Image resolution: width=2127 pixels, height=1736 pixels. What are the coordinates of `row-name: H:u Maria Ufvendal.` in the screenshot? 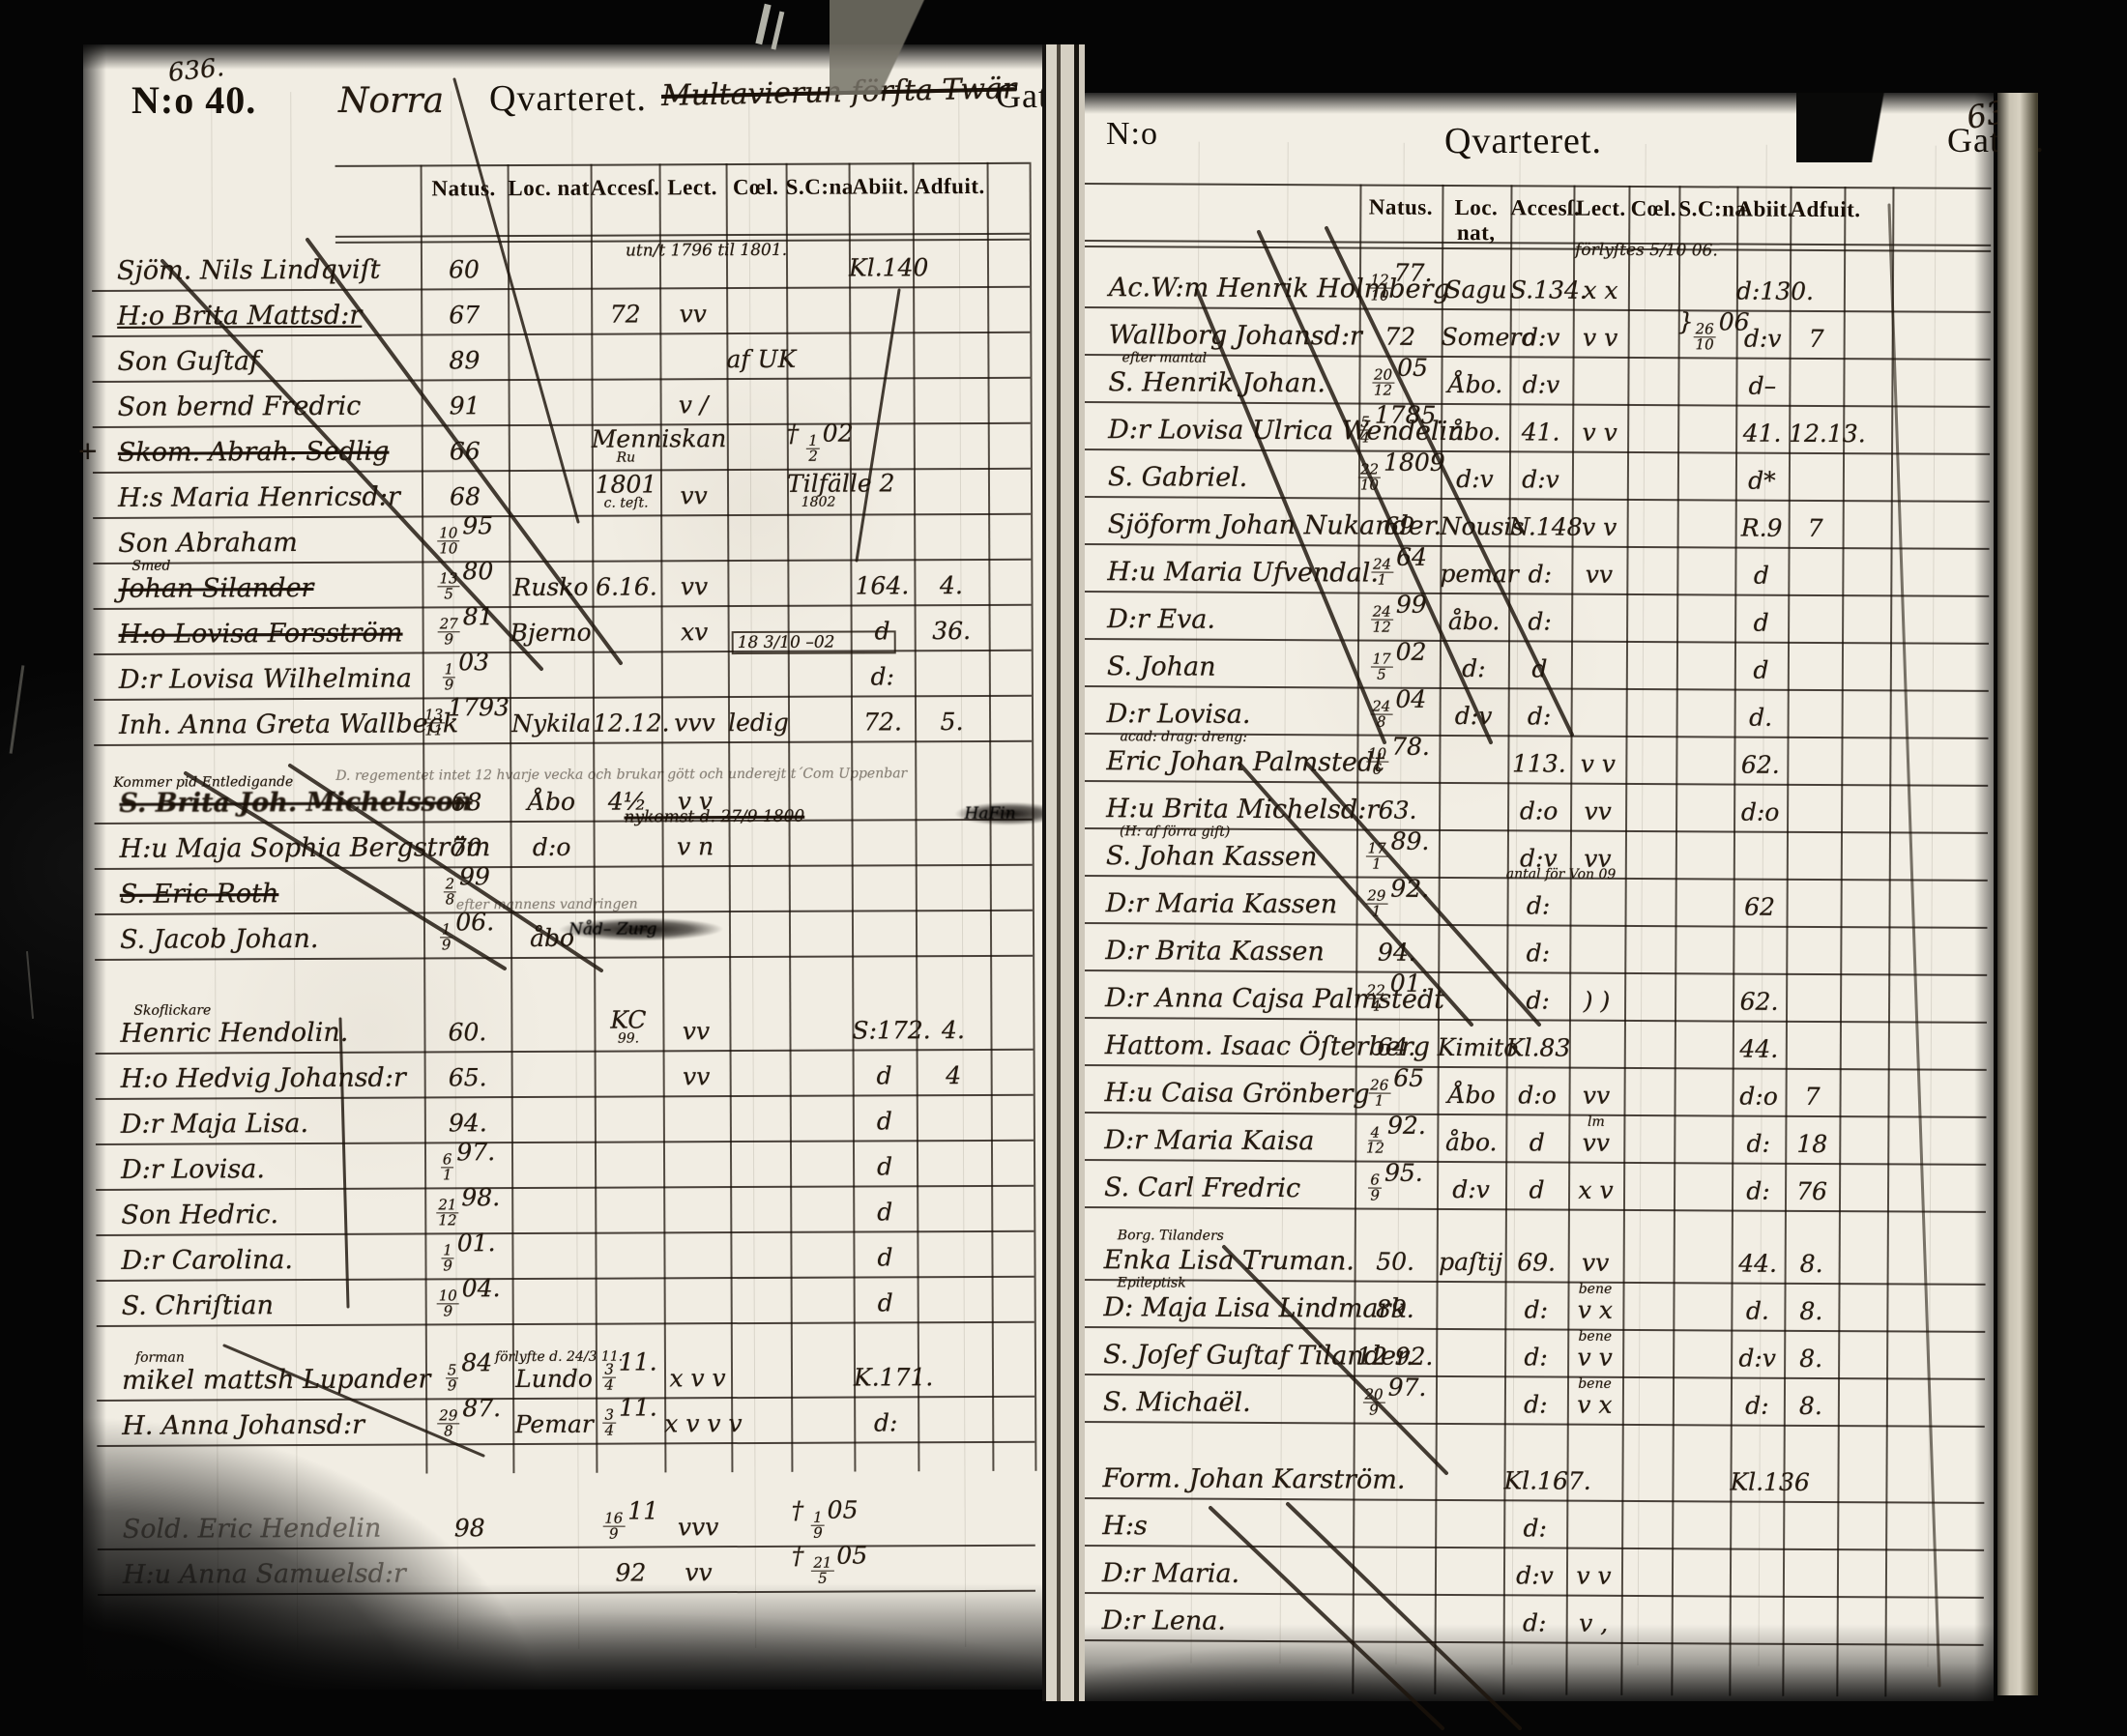 It's located at (1243, 573).